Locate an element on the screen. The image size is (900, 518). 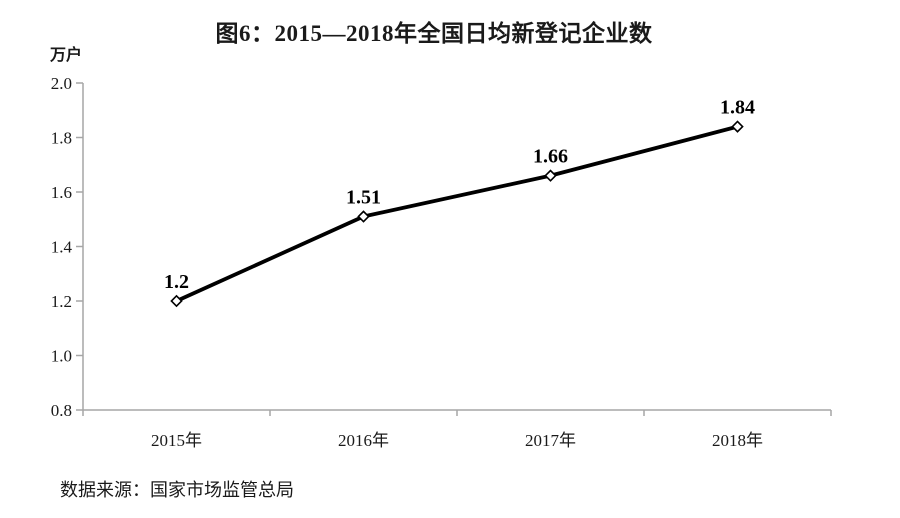
data-point-label: 1.2 is located at coordinates (176, 282).